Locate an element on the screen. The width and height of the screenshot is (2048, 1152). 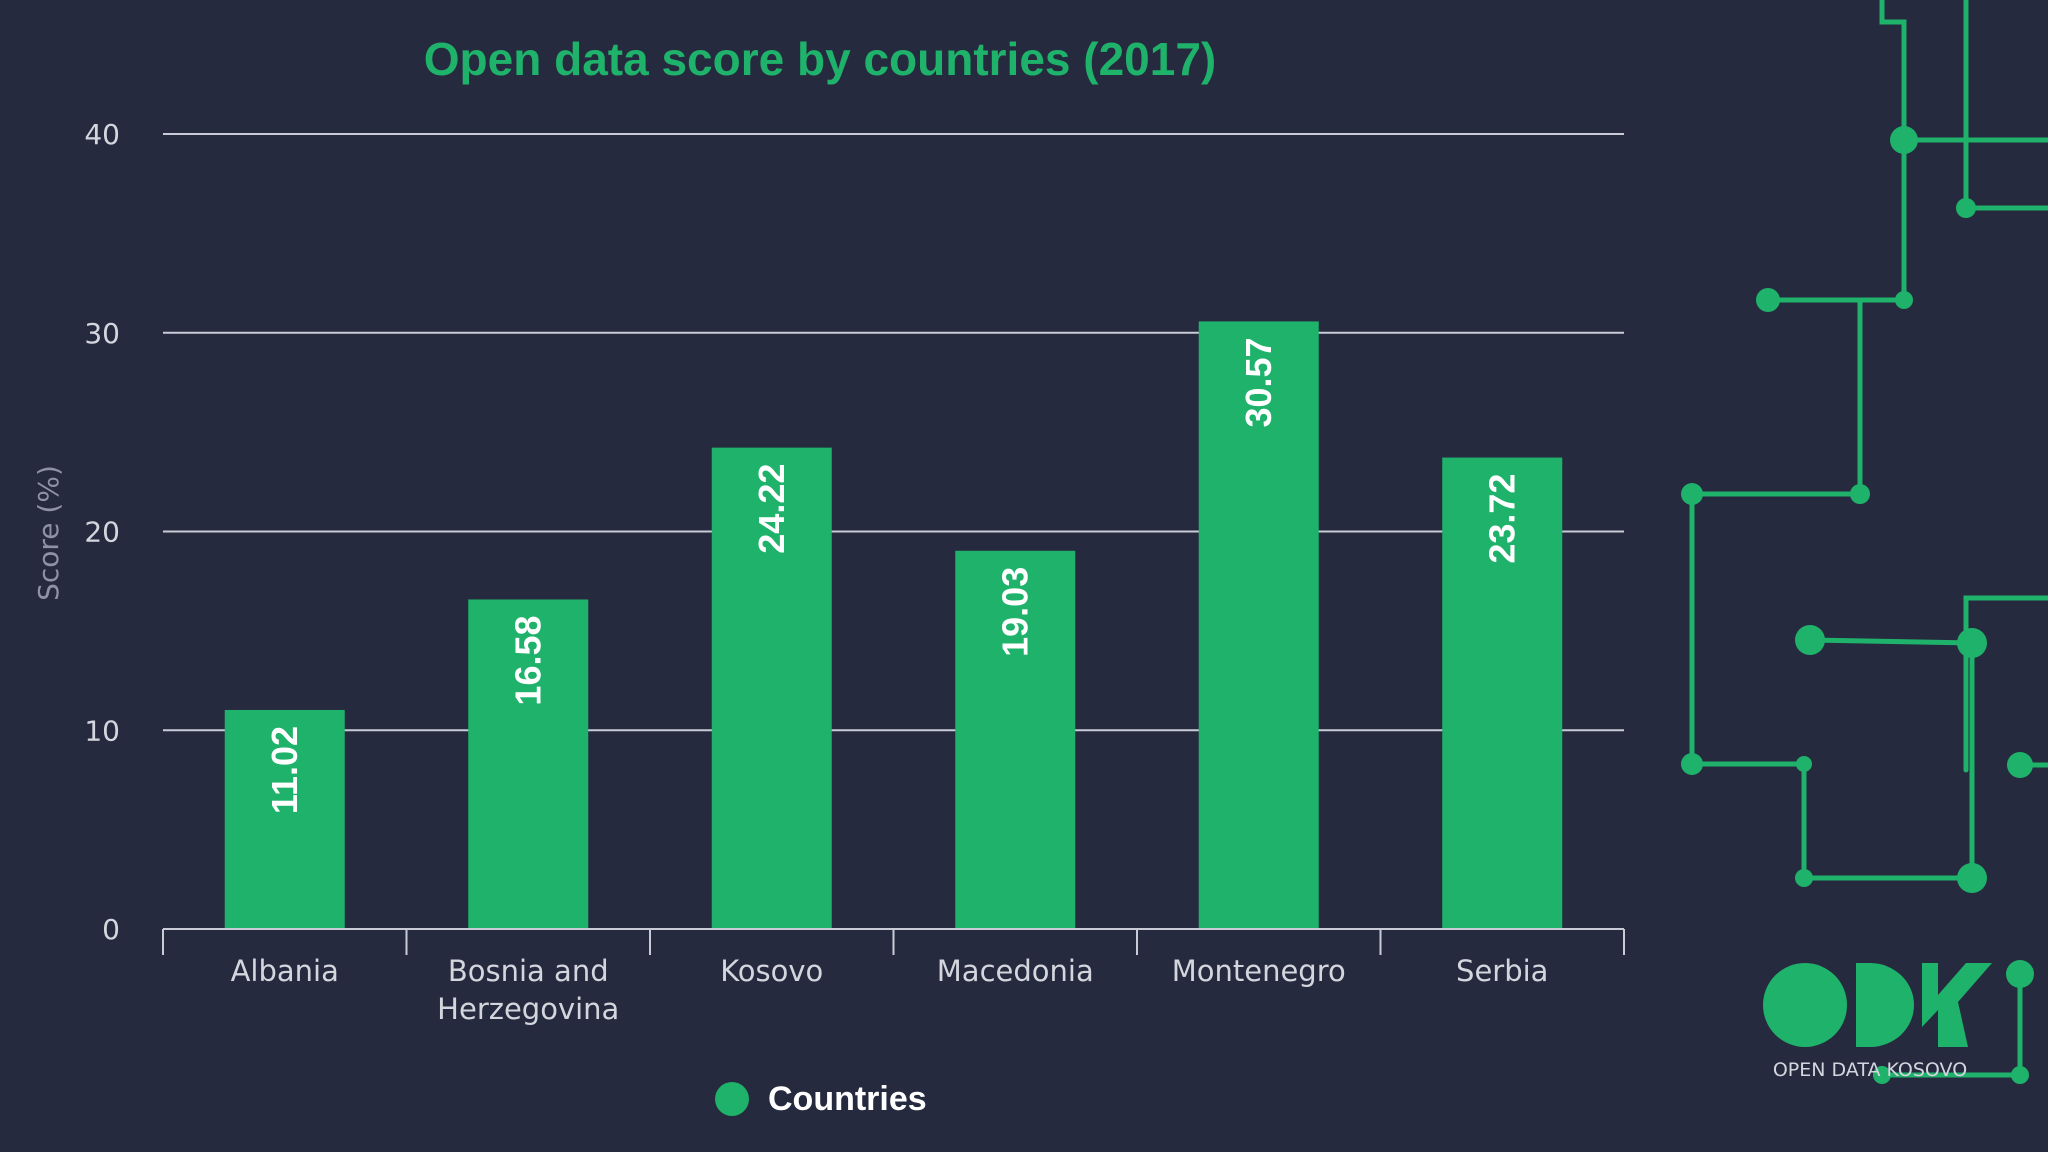
x-tick-label: Montenegro is located at coordinates (1259, 971).